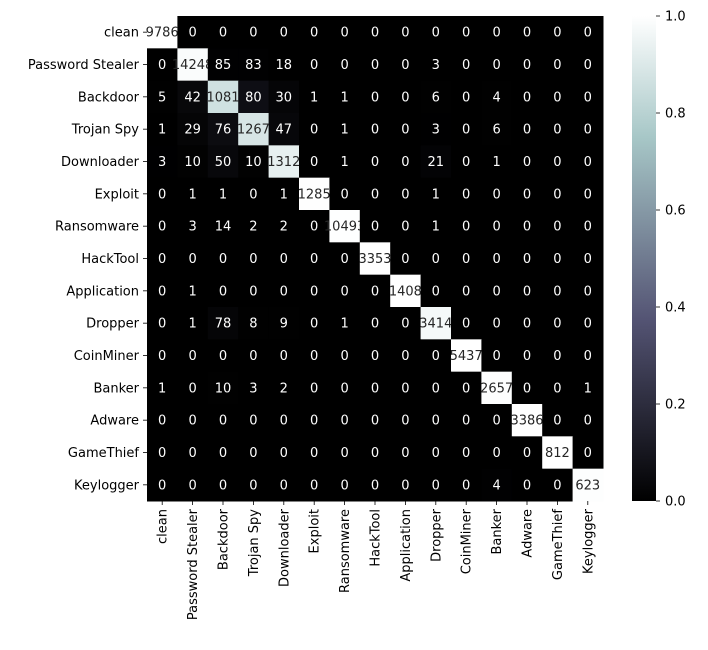 The width and height of the screenshot is (708, 650). I want to click on cell-value-label: 6, so click(496, 130).